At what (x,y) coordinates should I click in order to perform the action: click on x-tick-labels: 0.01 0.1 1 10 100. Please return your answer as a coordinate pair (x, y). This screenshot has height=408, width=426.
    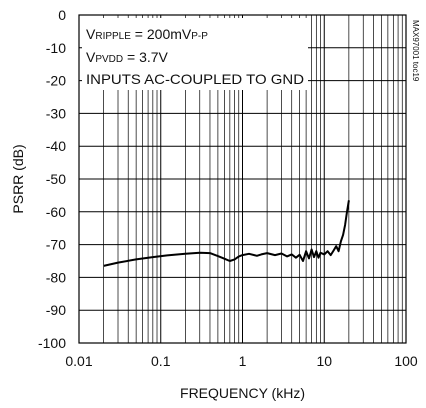
    Looking at the image, I should click on (241, 361).